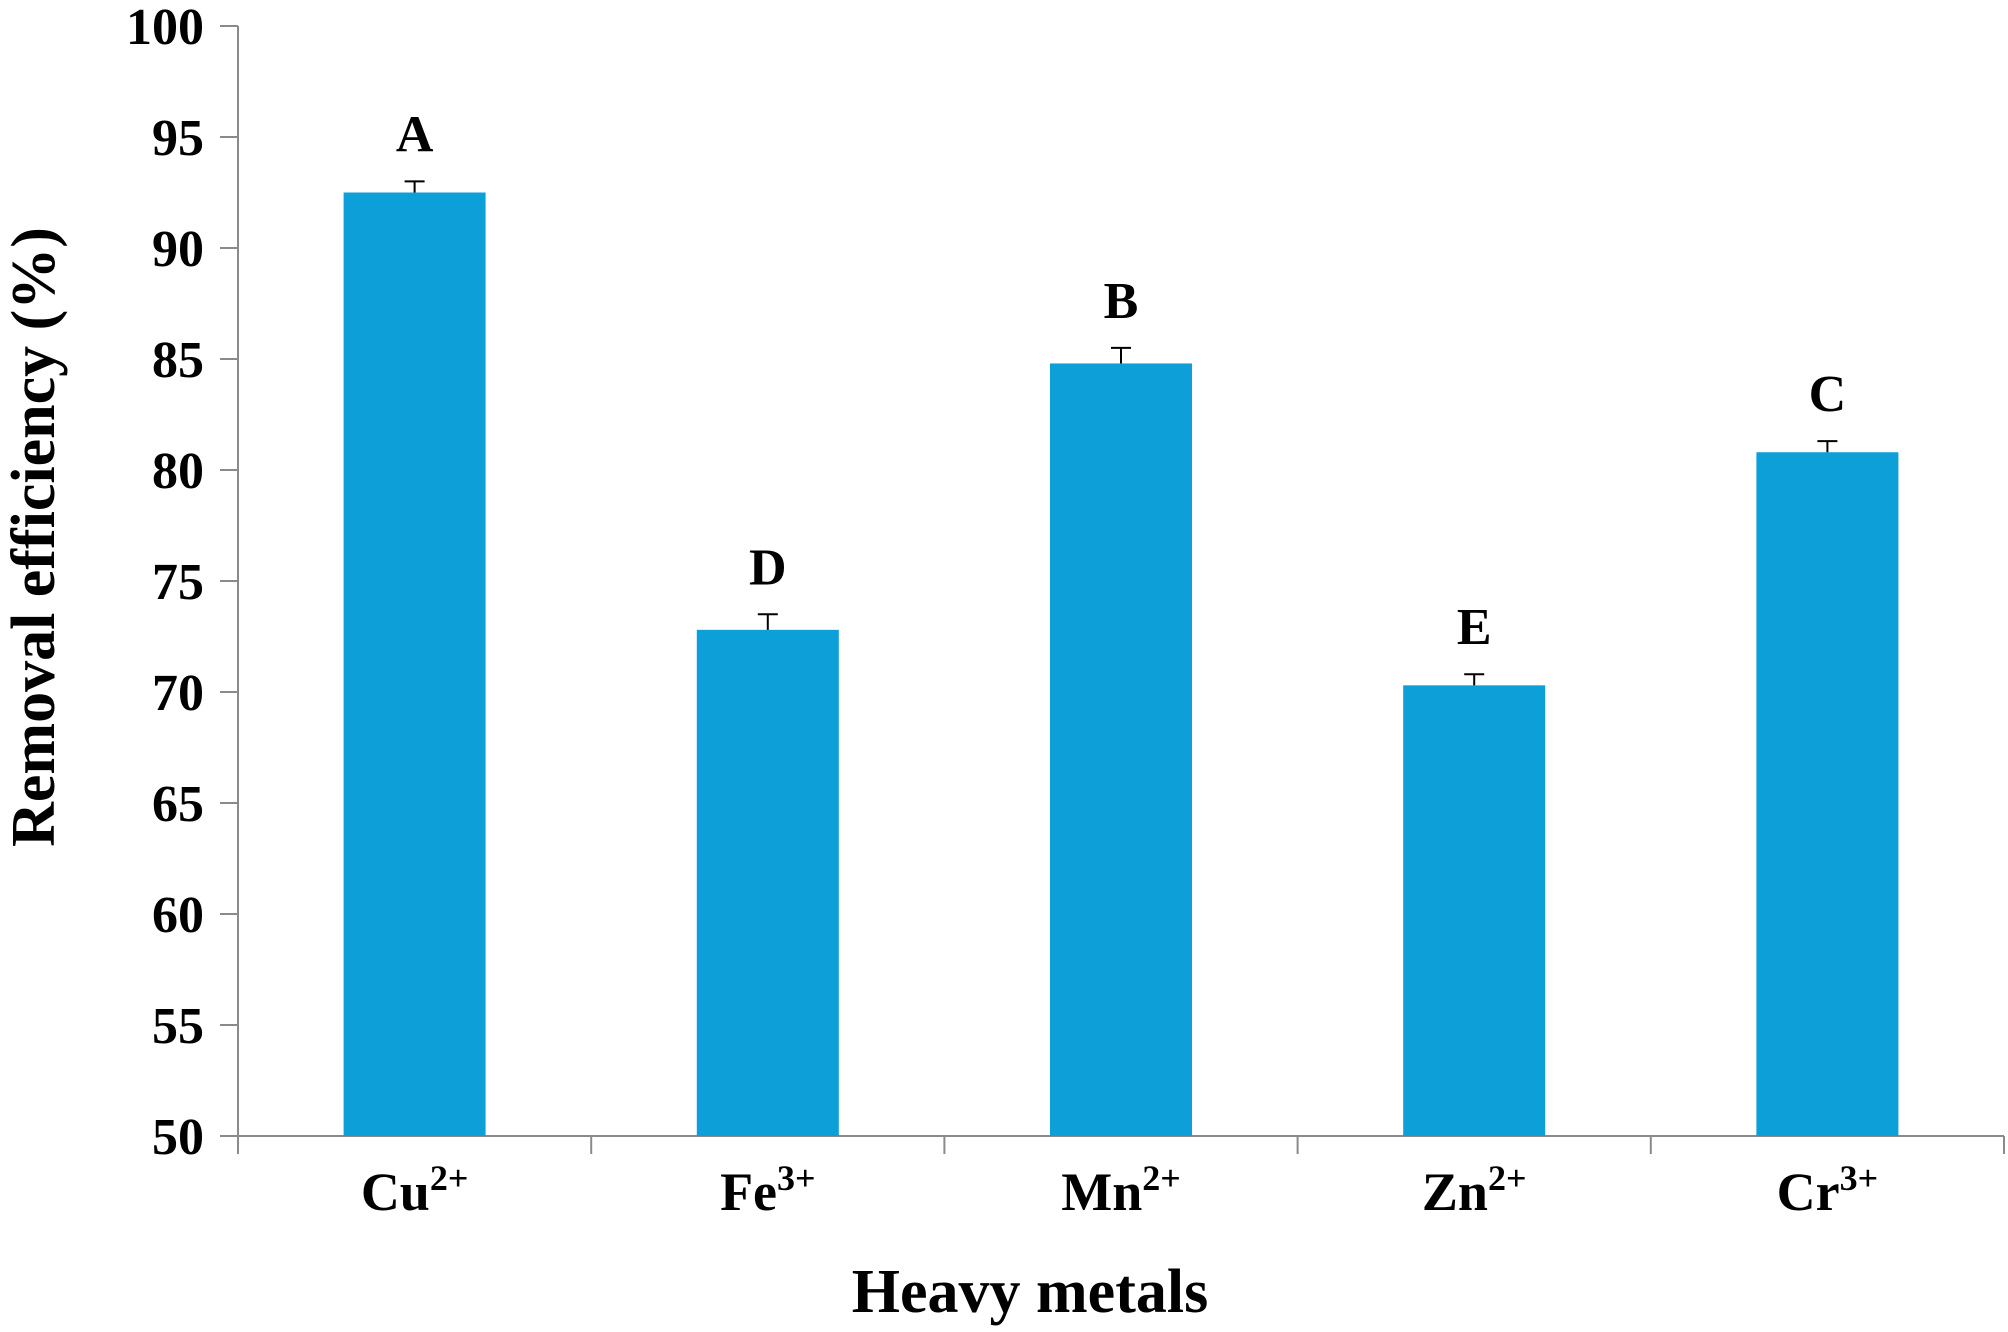 The width and height of the screenshot is (2008, 1332). Describe the element at coordinates (178, 915) in the screenshot. I see `y-tick-label: 60` at that location.